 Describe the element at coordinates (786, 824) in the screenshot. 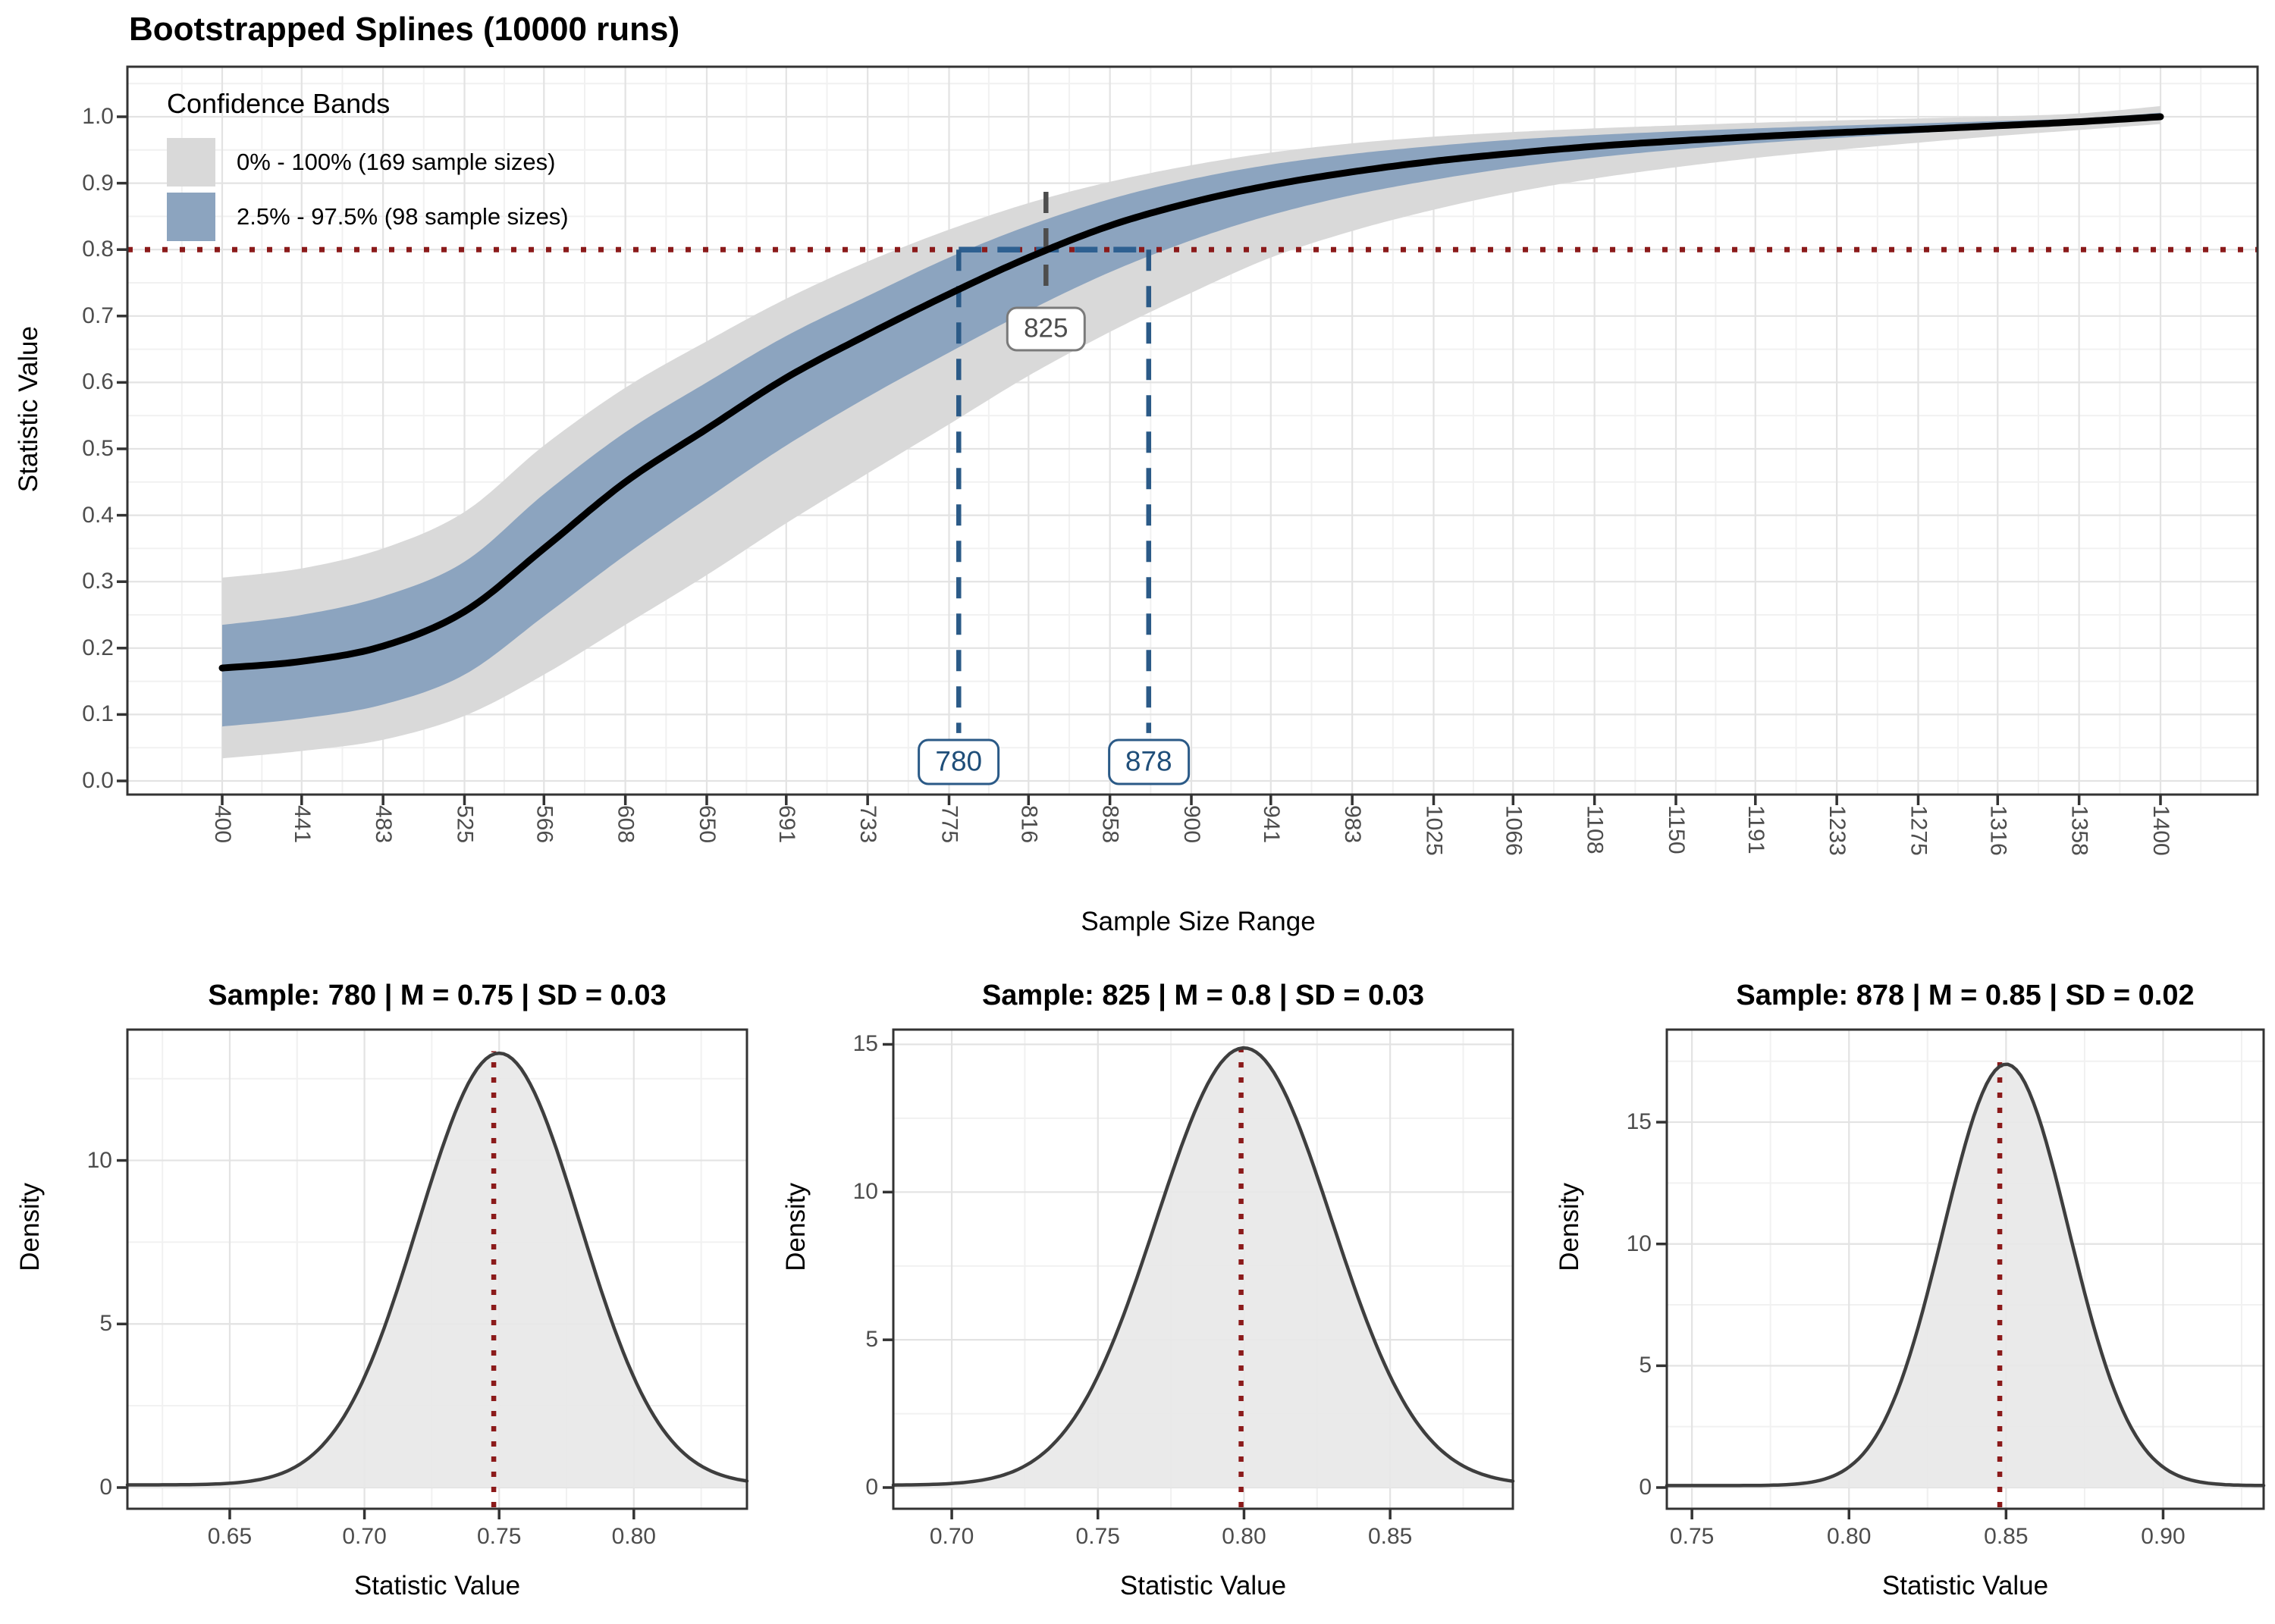

I see `main-x-tick-label: 691` at that location.